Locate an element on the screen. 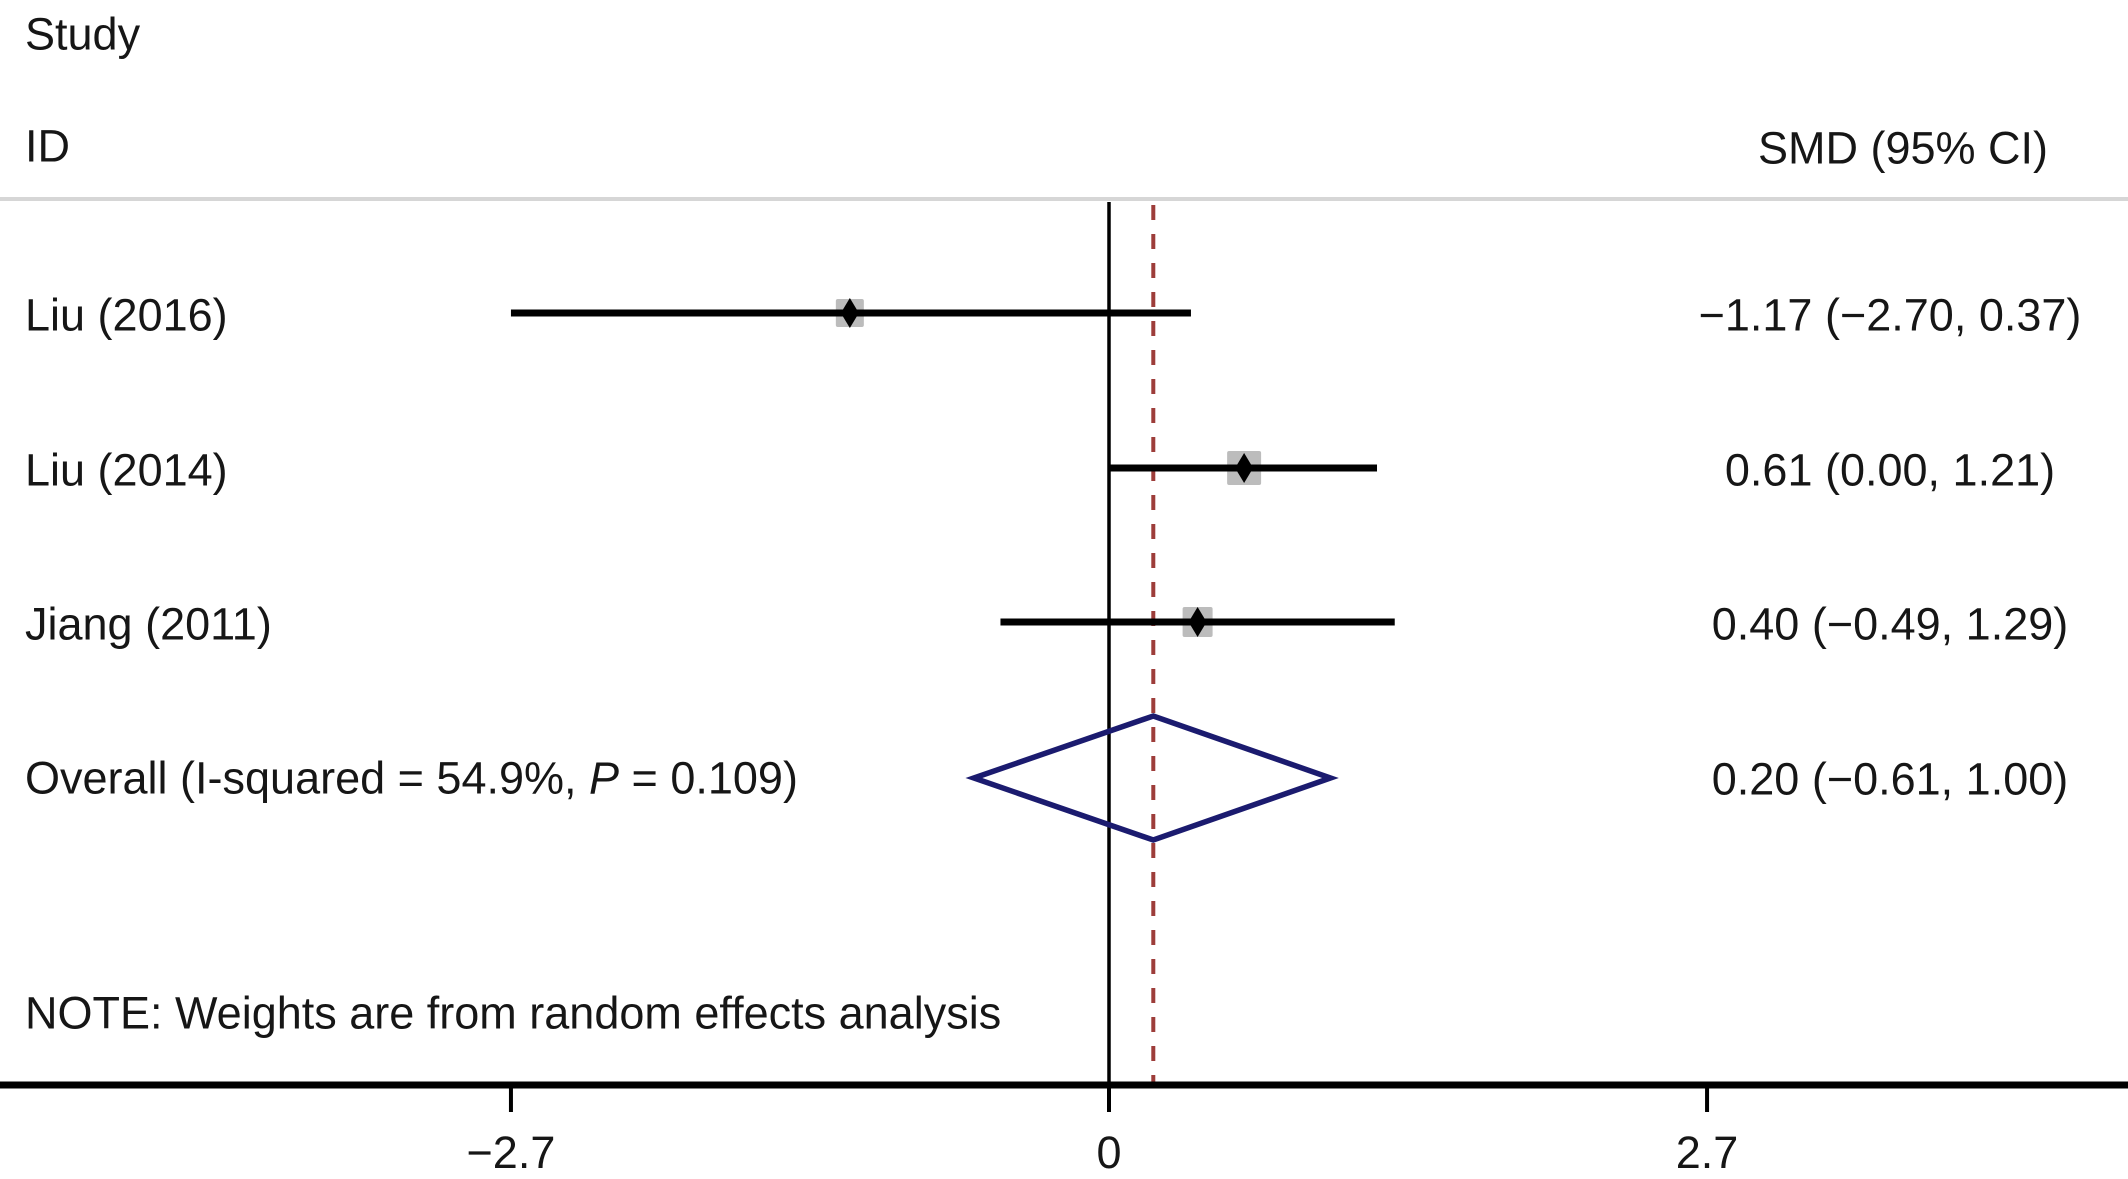  overall-label: Overall (I-squared = 54.9%, P = 0.109) is located at coordinates (411, 778).